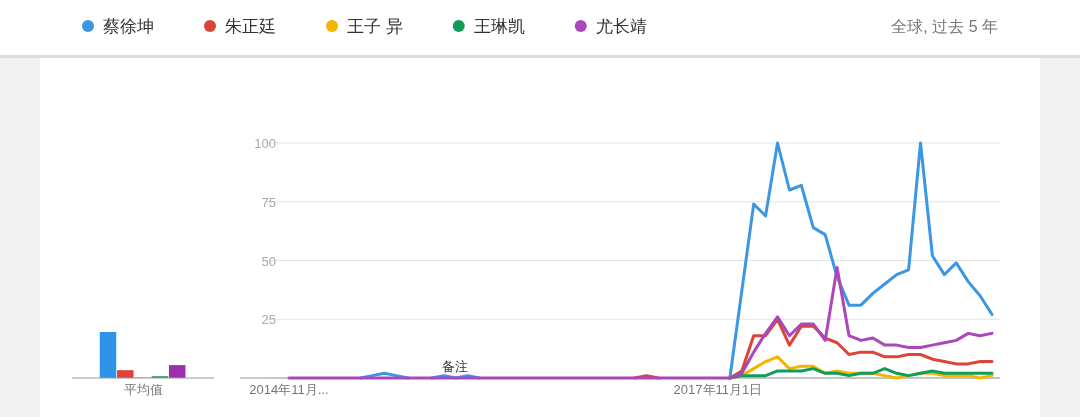 The image size is (1080, 417). I want to click on y-tick-label: 50, so click(268, 261).